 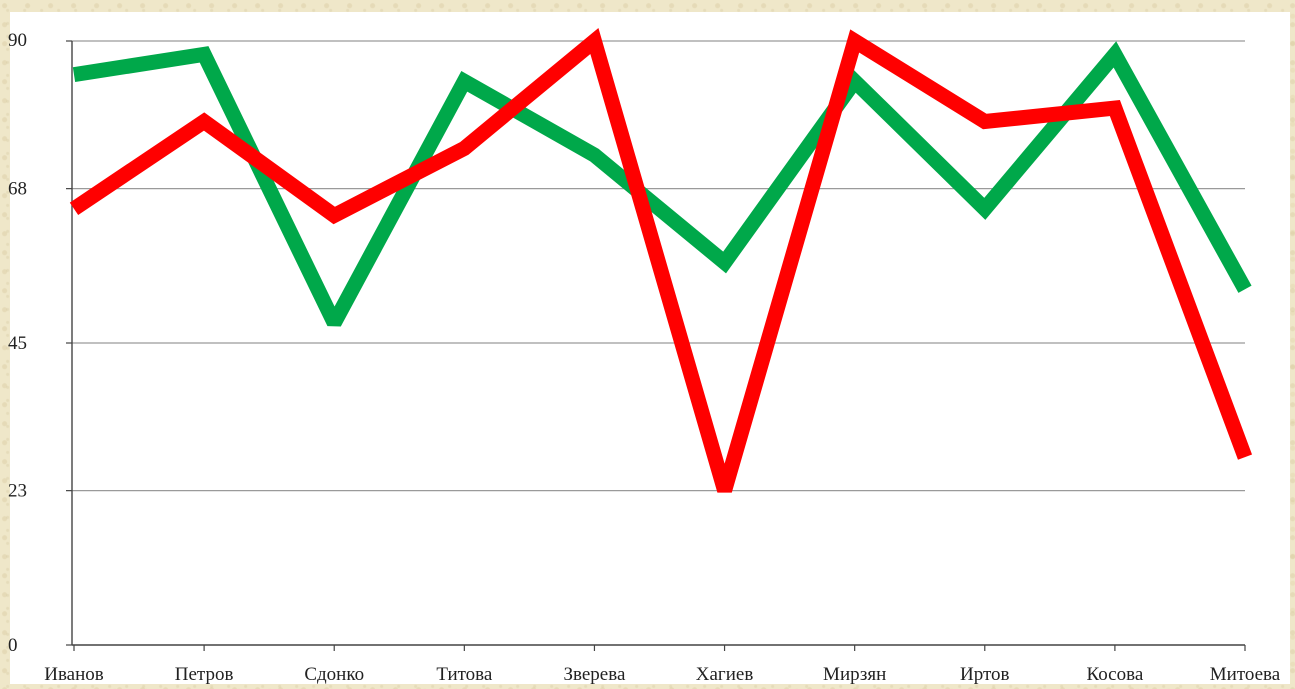 I want to click on x-tick-label: Косова, so click(x=1114, y=674).